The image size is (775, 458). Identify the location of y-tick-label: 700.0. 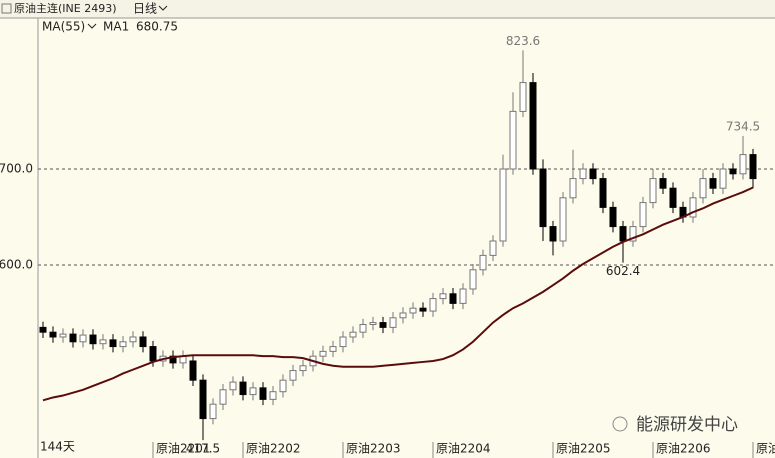
(16, 168).